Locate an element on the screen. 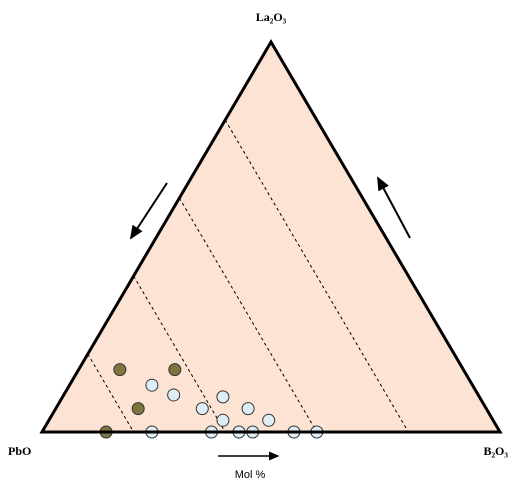 The height and width of the screenshot is (481, 512). vertex-label: PbO is located at coordinates (19, 451).